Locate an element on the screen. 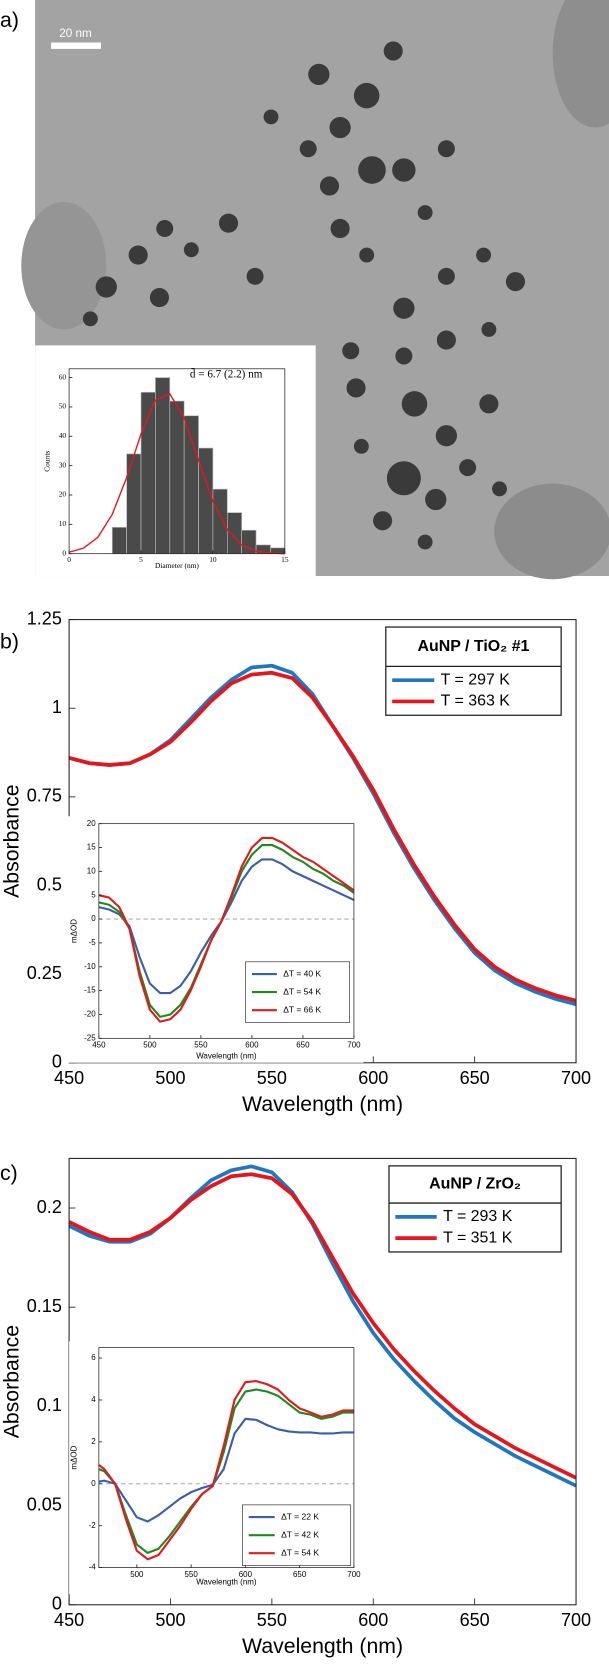 Image resolution: width=609 pixels, height=1666 pixels. x-tick-label: 0 is located at coordinates (69, 559).